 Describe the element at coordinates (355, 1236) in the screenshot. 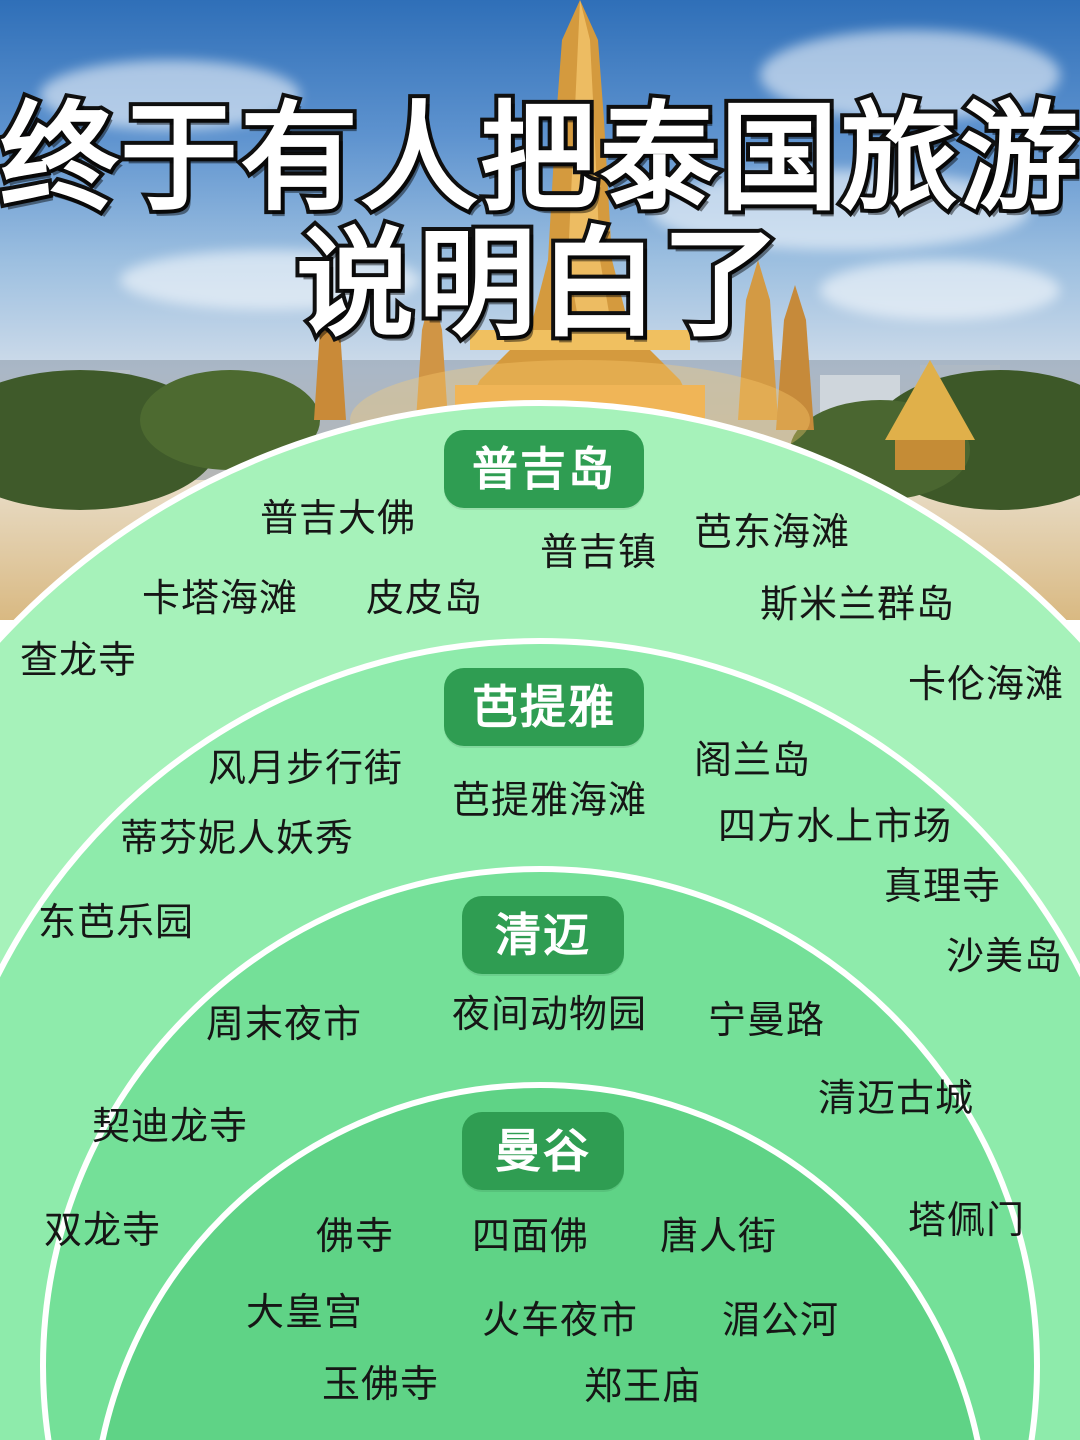

I see `spot-wat-pho: 佛寺` at that location.